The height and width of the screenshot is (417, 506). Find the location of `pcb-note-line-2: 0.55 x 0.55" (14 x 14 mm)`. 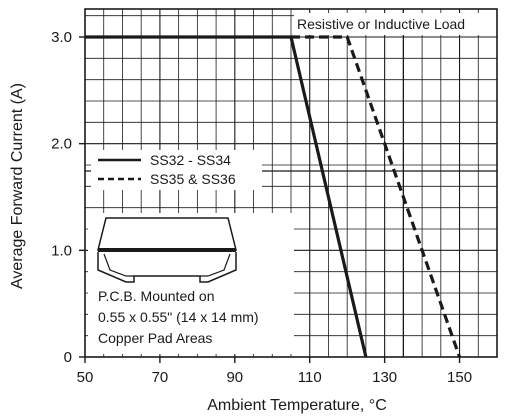

pcb-note-line-2: 0.55 x 0.55" (14 x 14 mm) is located at coordinates (178, 317).